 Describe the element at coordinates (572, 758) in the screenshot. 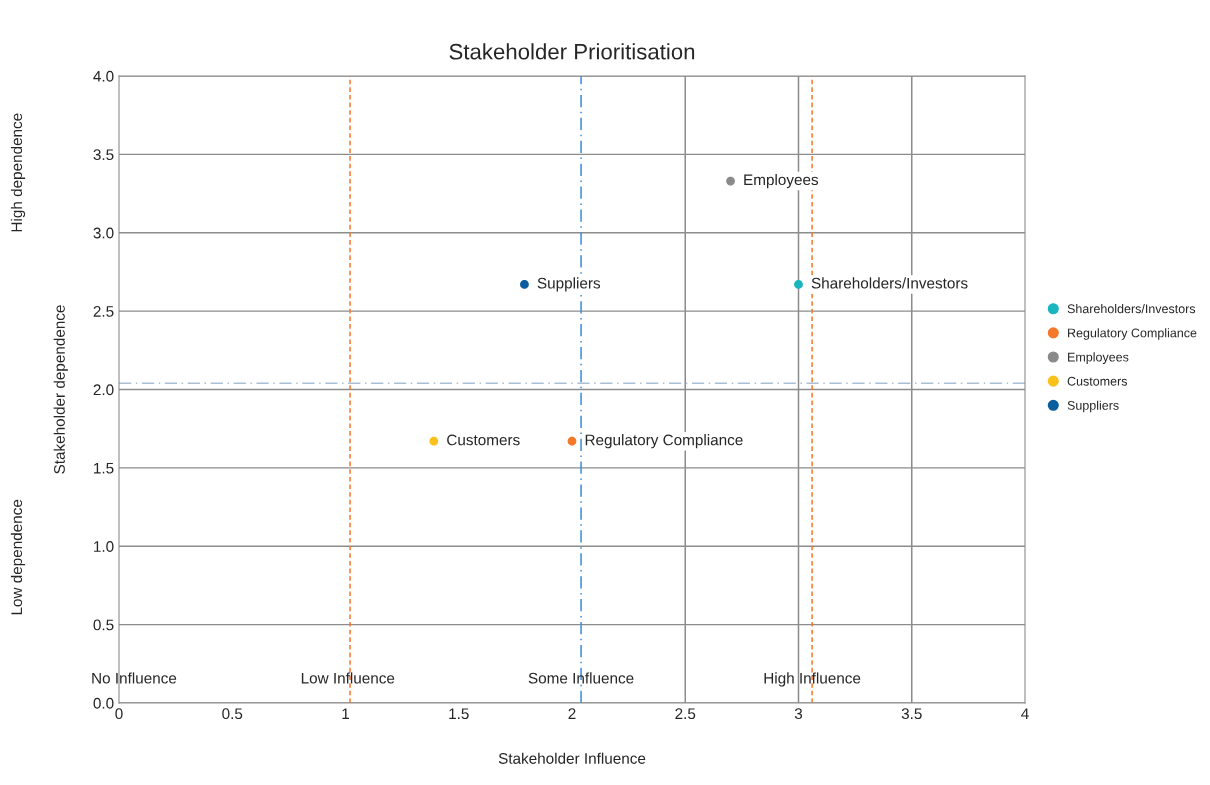

I see `x-axis-title: Stakeholder Influence` at that location.